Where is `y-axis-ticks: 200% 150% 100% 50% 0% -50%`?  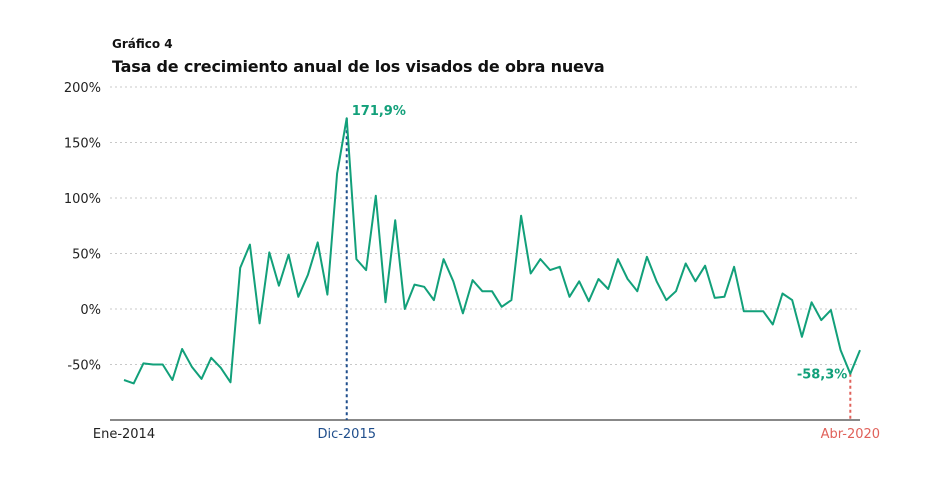
y-axis-ticks: 200% 150% 100% 50% 0% -50% is located at coordinates (82, 227).